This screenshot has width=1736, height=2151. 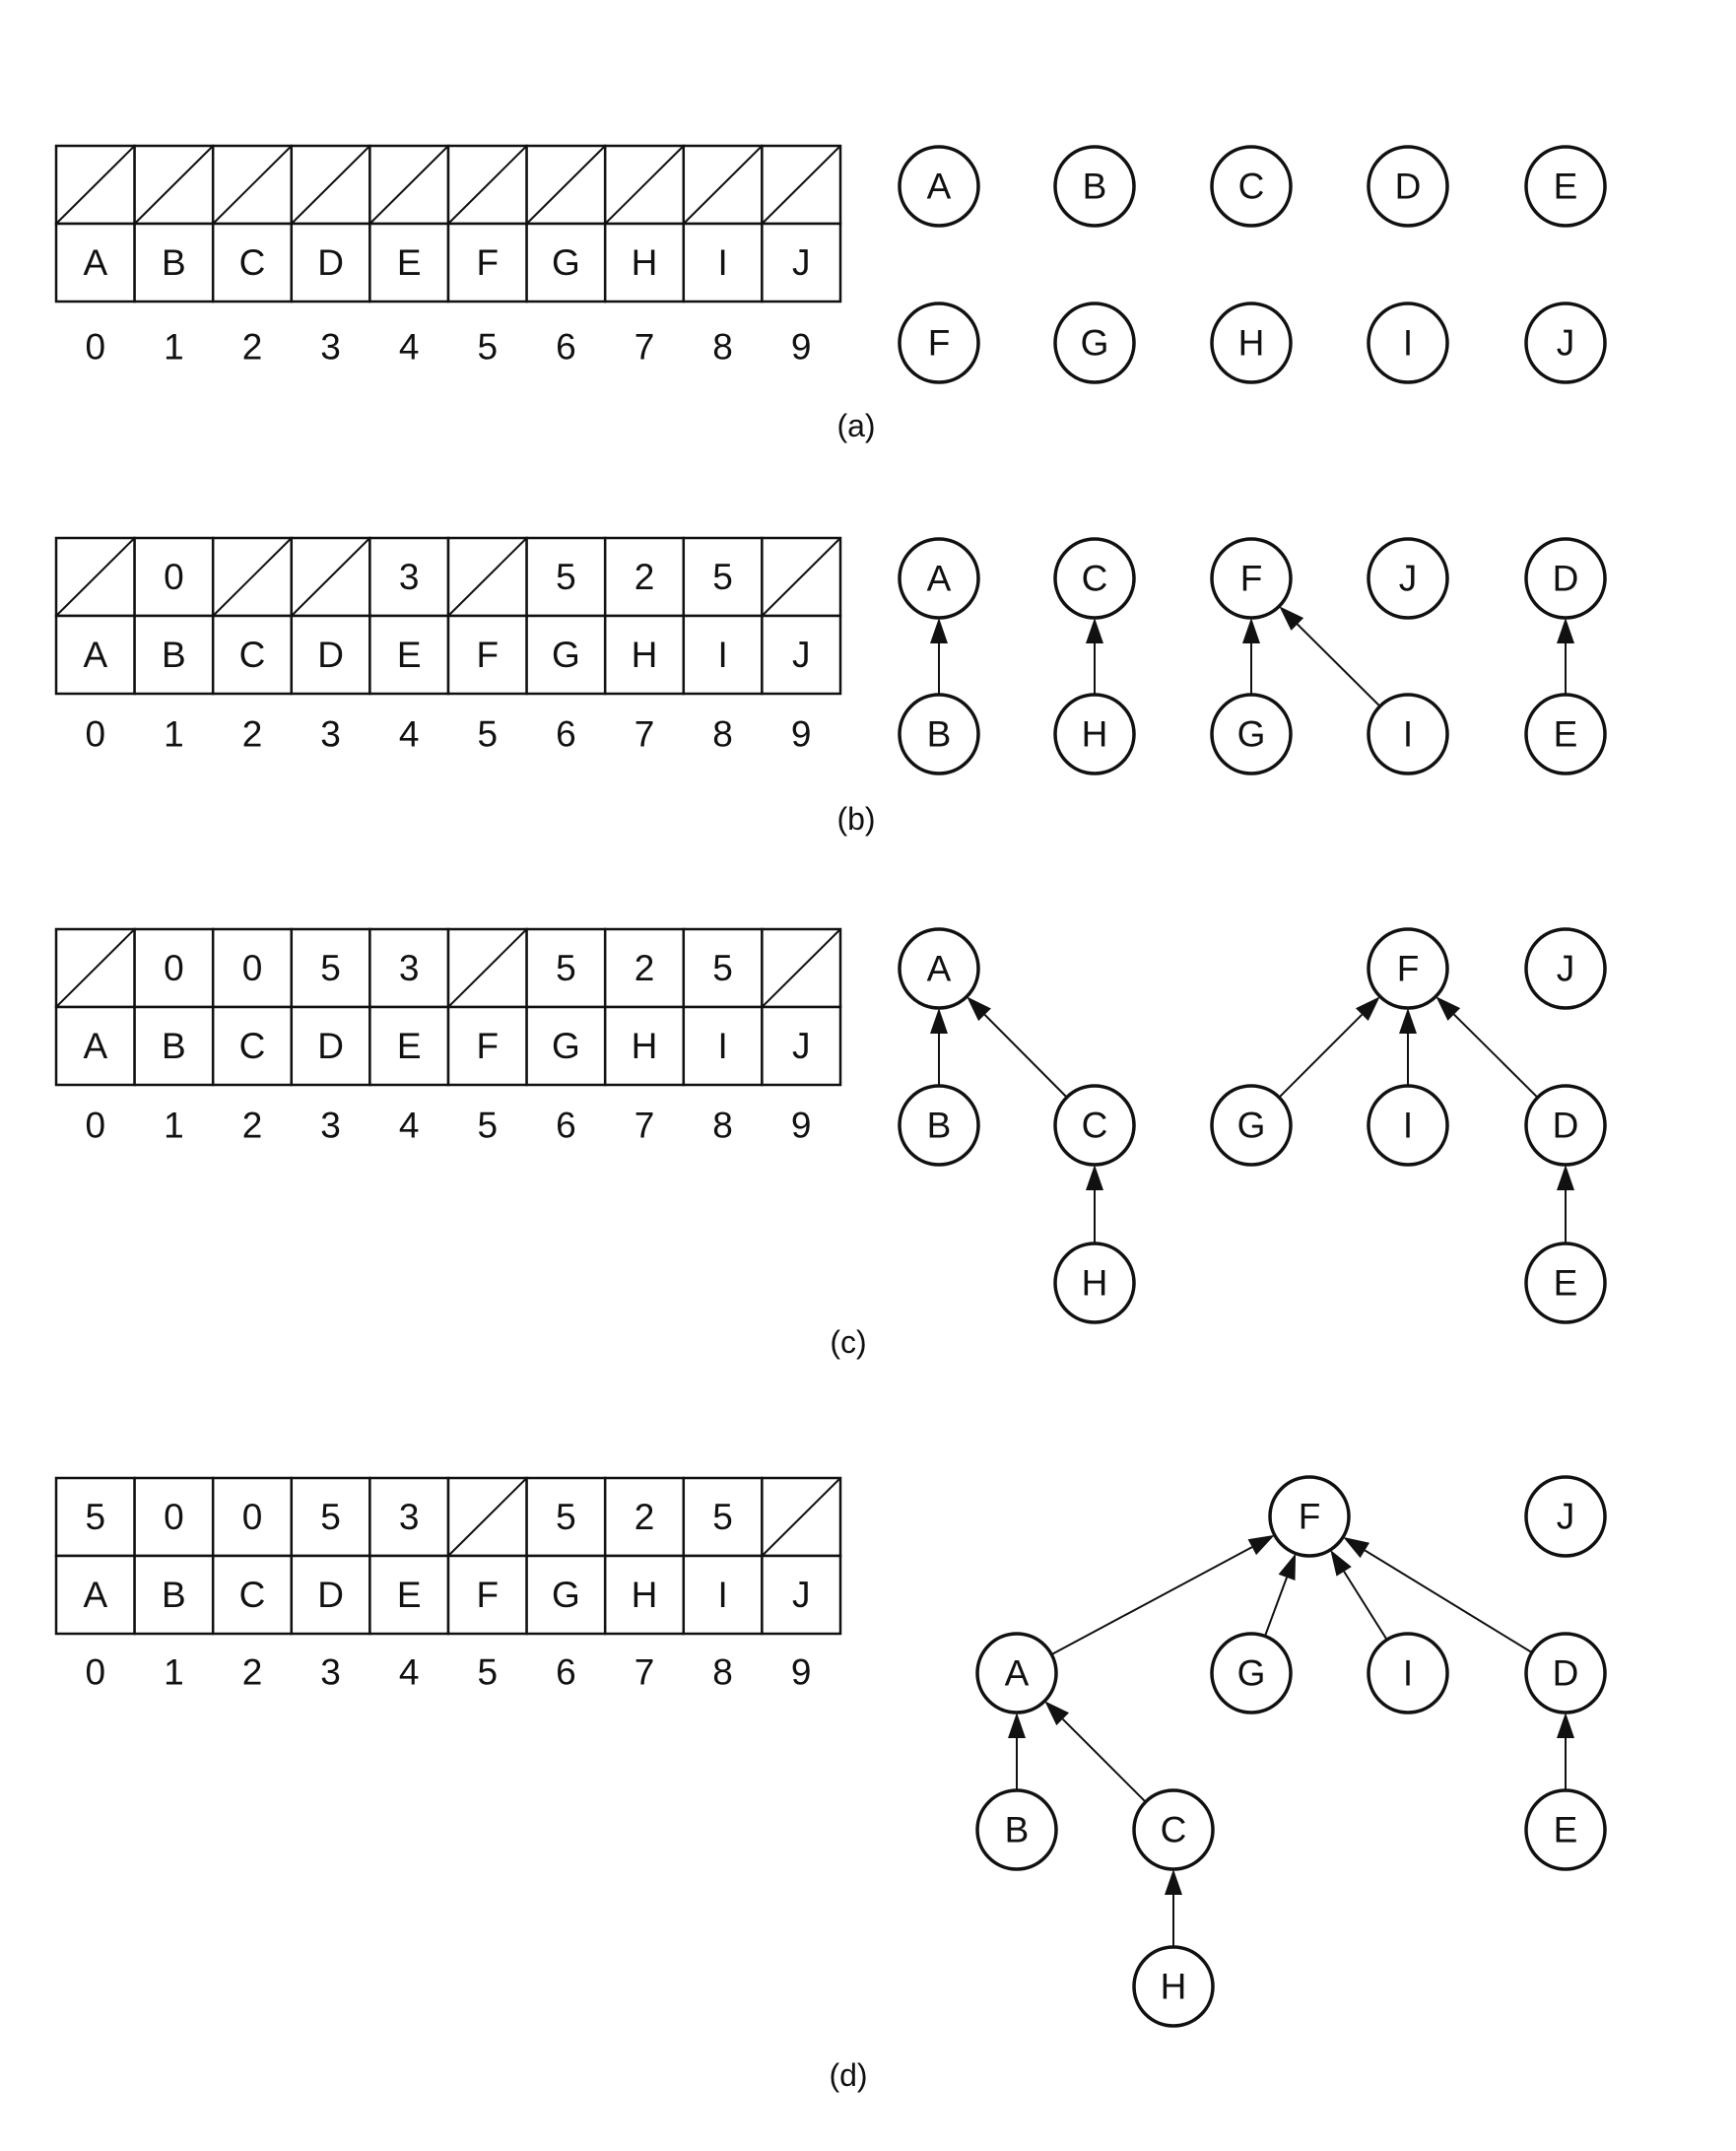 I want to click on array-index: 5, so click(x=488, y=347).